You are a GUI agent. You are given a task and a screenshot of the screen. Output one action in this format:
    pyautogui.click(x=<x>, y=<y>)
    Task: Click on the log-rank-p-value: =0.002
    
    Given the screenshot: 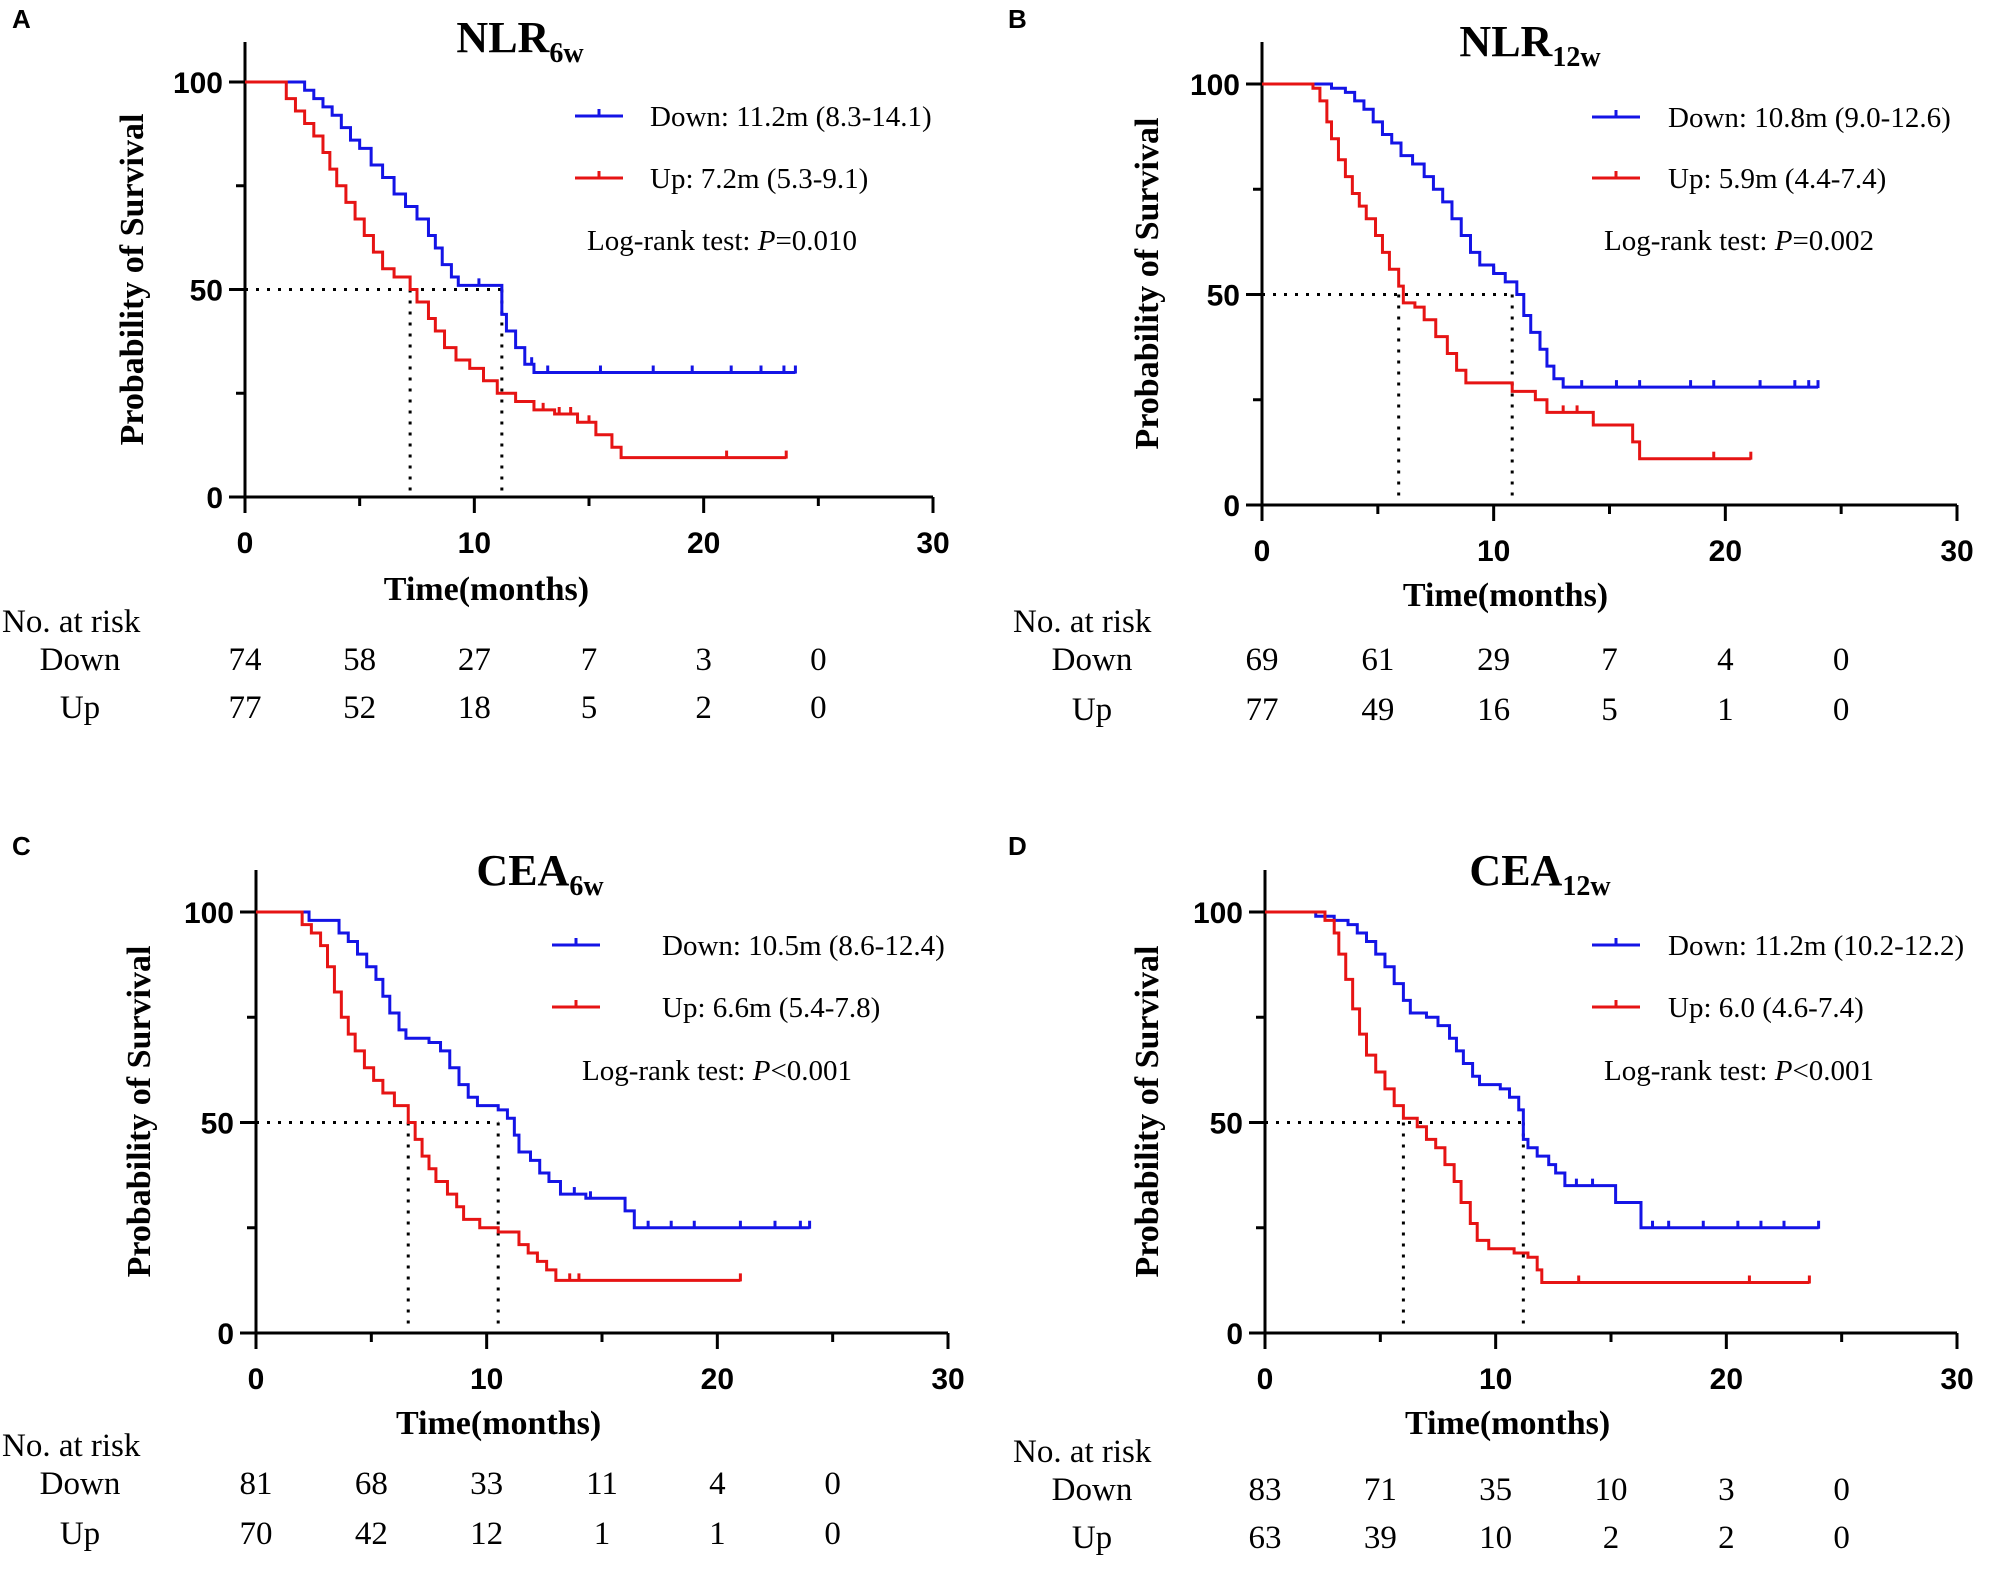 What is the action you would take?
    pyautogui.click(x=1833, y=241)
    